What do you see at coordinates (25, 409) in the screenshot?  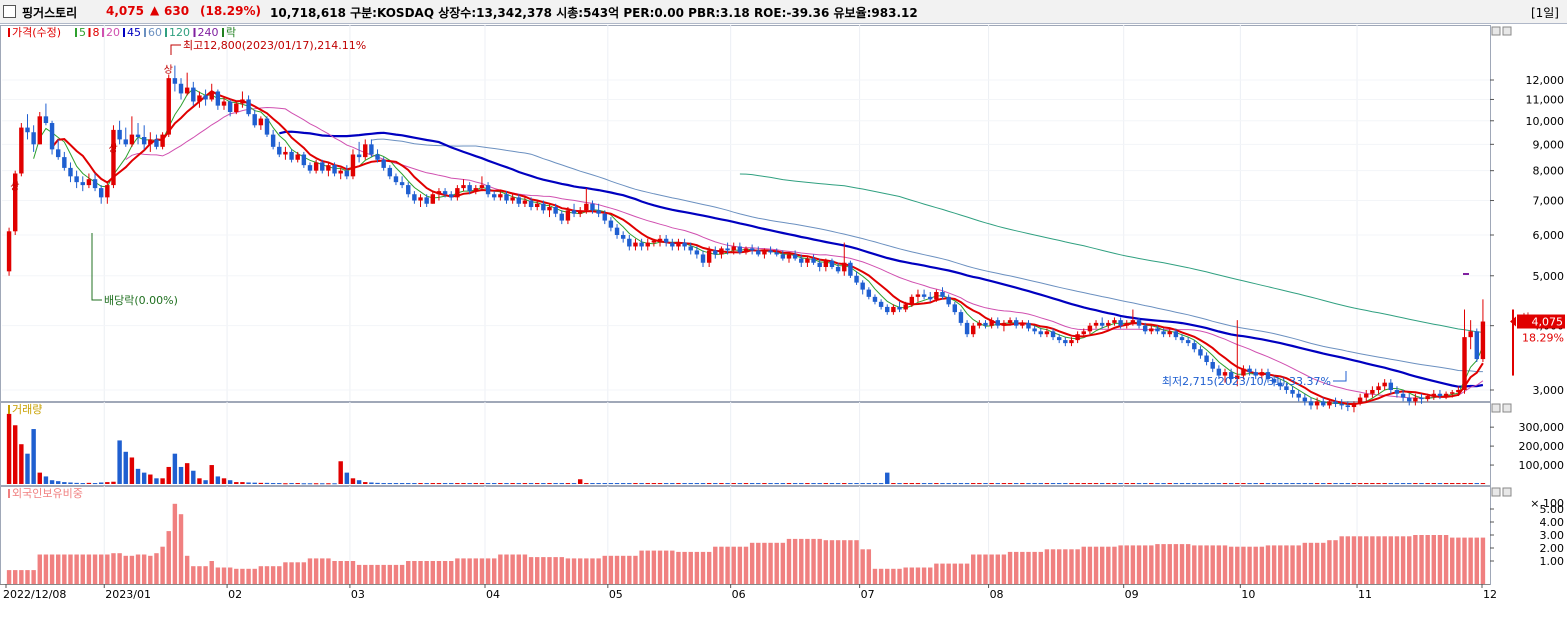 I see `volume-legend: 거래량` at bounding box center [25, 409].